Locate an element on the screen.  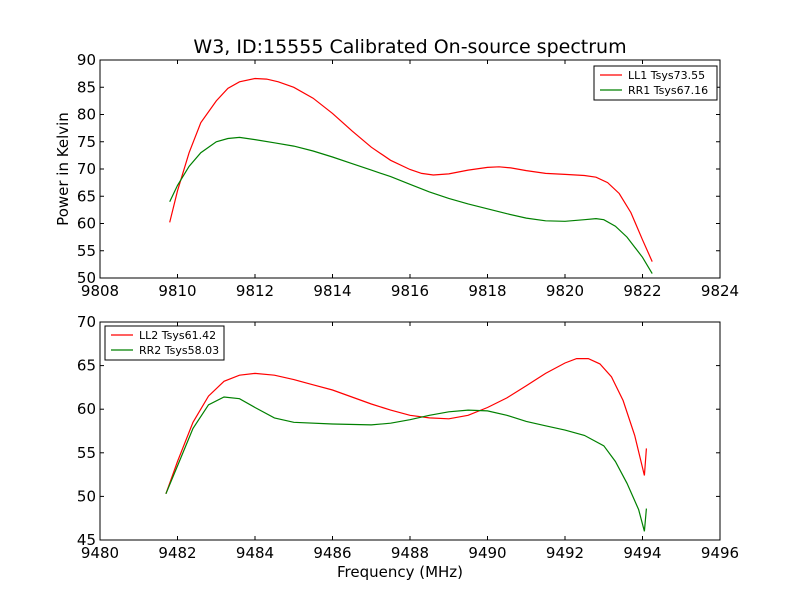
x-tick-label: 9822 is located at coordinates (642, 291).